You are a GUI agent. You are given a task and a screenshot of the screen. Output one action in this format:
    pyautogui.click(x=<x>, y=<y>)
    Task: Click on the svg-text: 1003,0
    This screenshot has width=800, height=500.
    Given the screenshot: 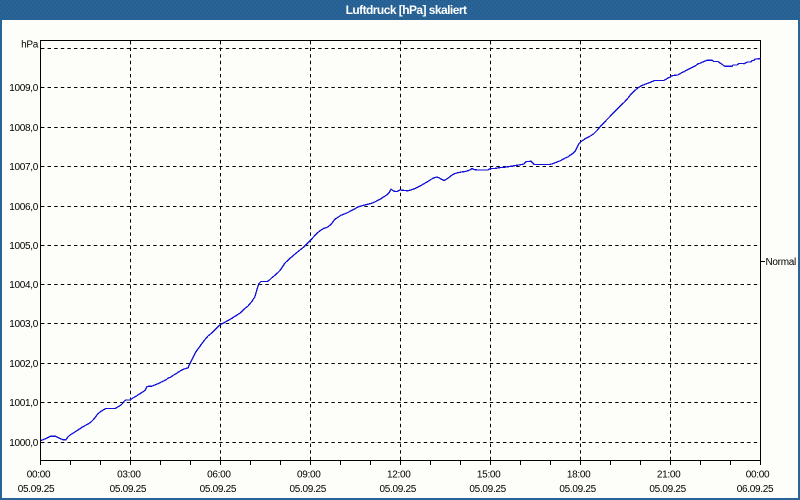 What is the action you would take?
    pyautogui.click(x=24, y=324)
    